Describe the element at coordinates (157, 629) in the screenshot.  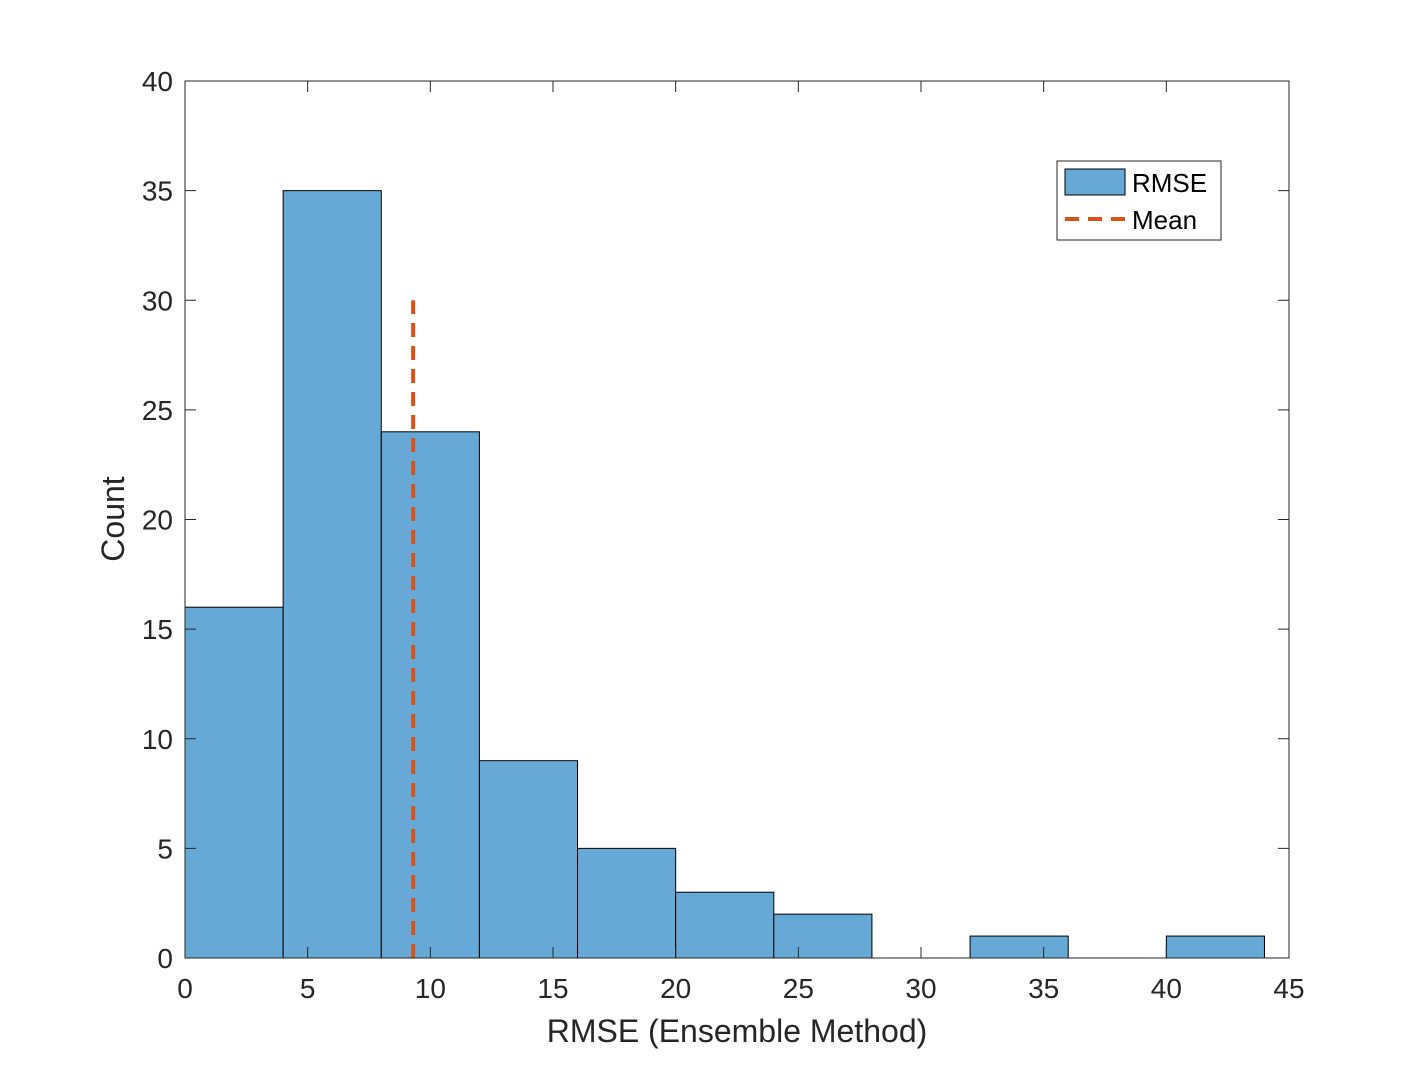
I see `y-tick-label: 15` at that location.